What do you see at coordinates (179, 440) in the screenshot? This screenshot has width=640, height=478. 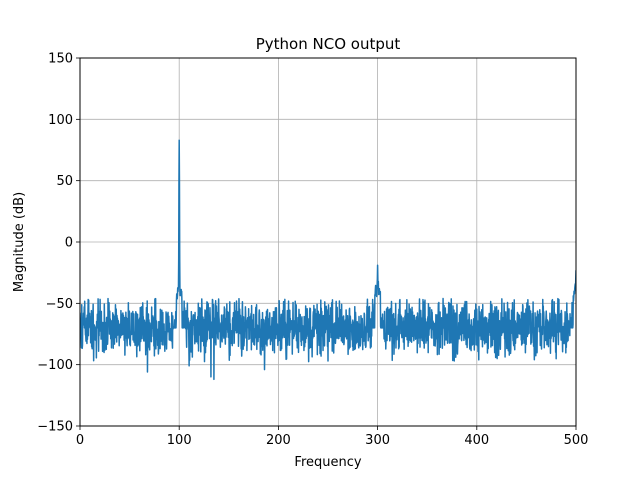 I see `x-tick-label: 100` at bounding box center [179, 440].